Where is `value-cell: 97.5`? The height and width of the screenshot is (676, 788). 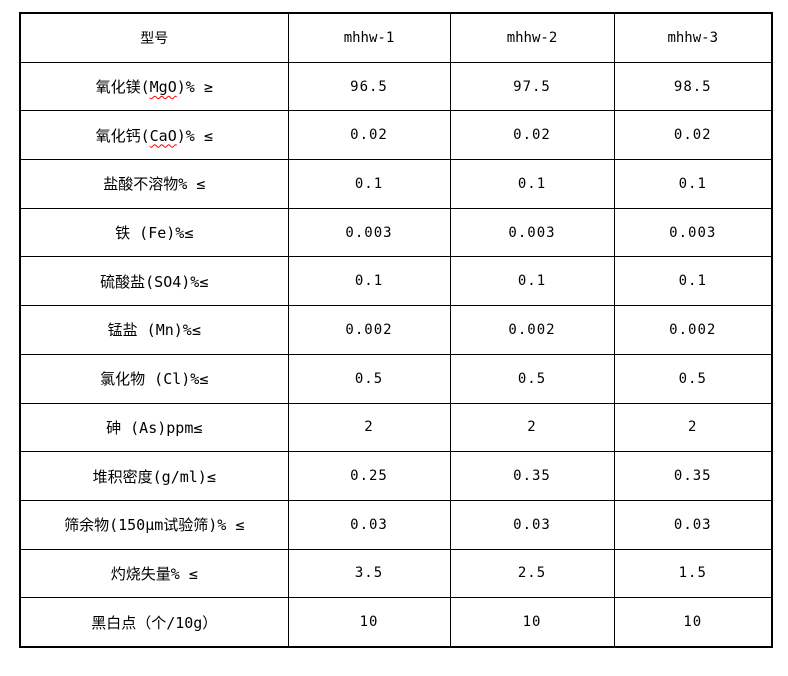 value-cell: 97.5 is located at coordinates (532, 86).